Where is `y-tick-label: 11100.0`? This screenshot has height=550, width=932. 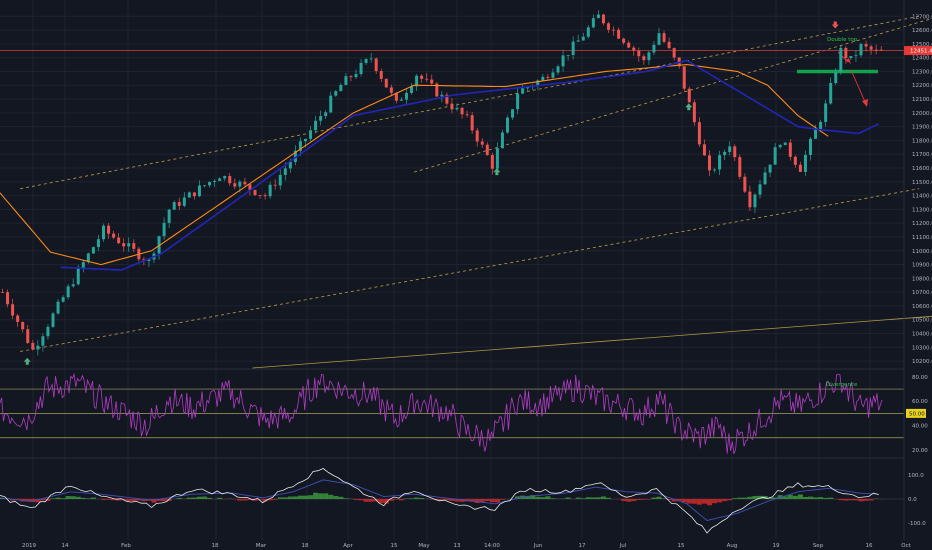 y-tick-label: 11100.0 is located at coordinates (922, 238).